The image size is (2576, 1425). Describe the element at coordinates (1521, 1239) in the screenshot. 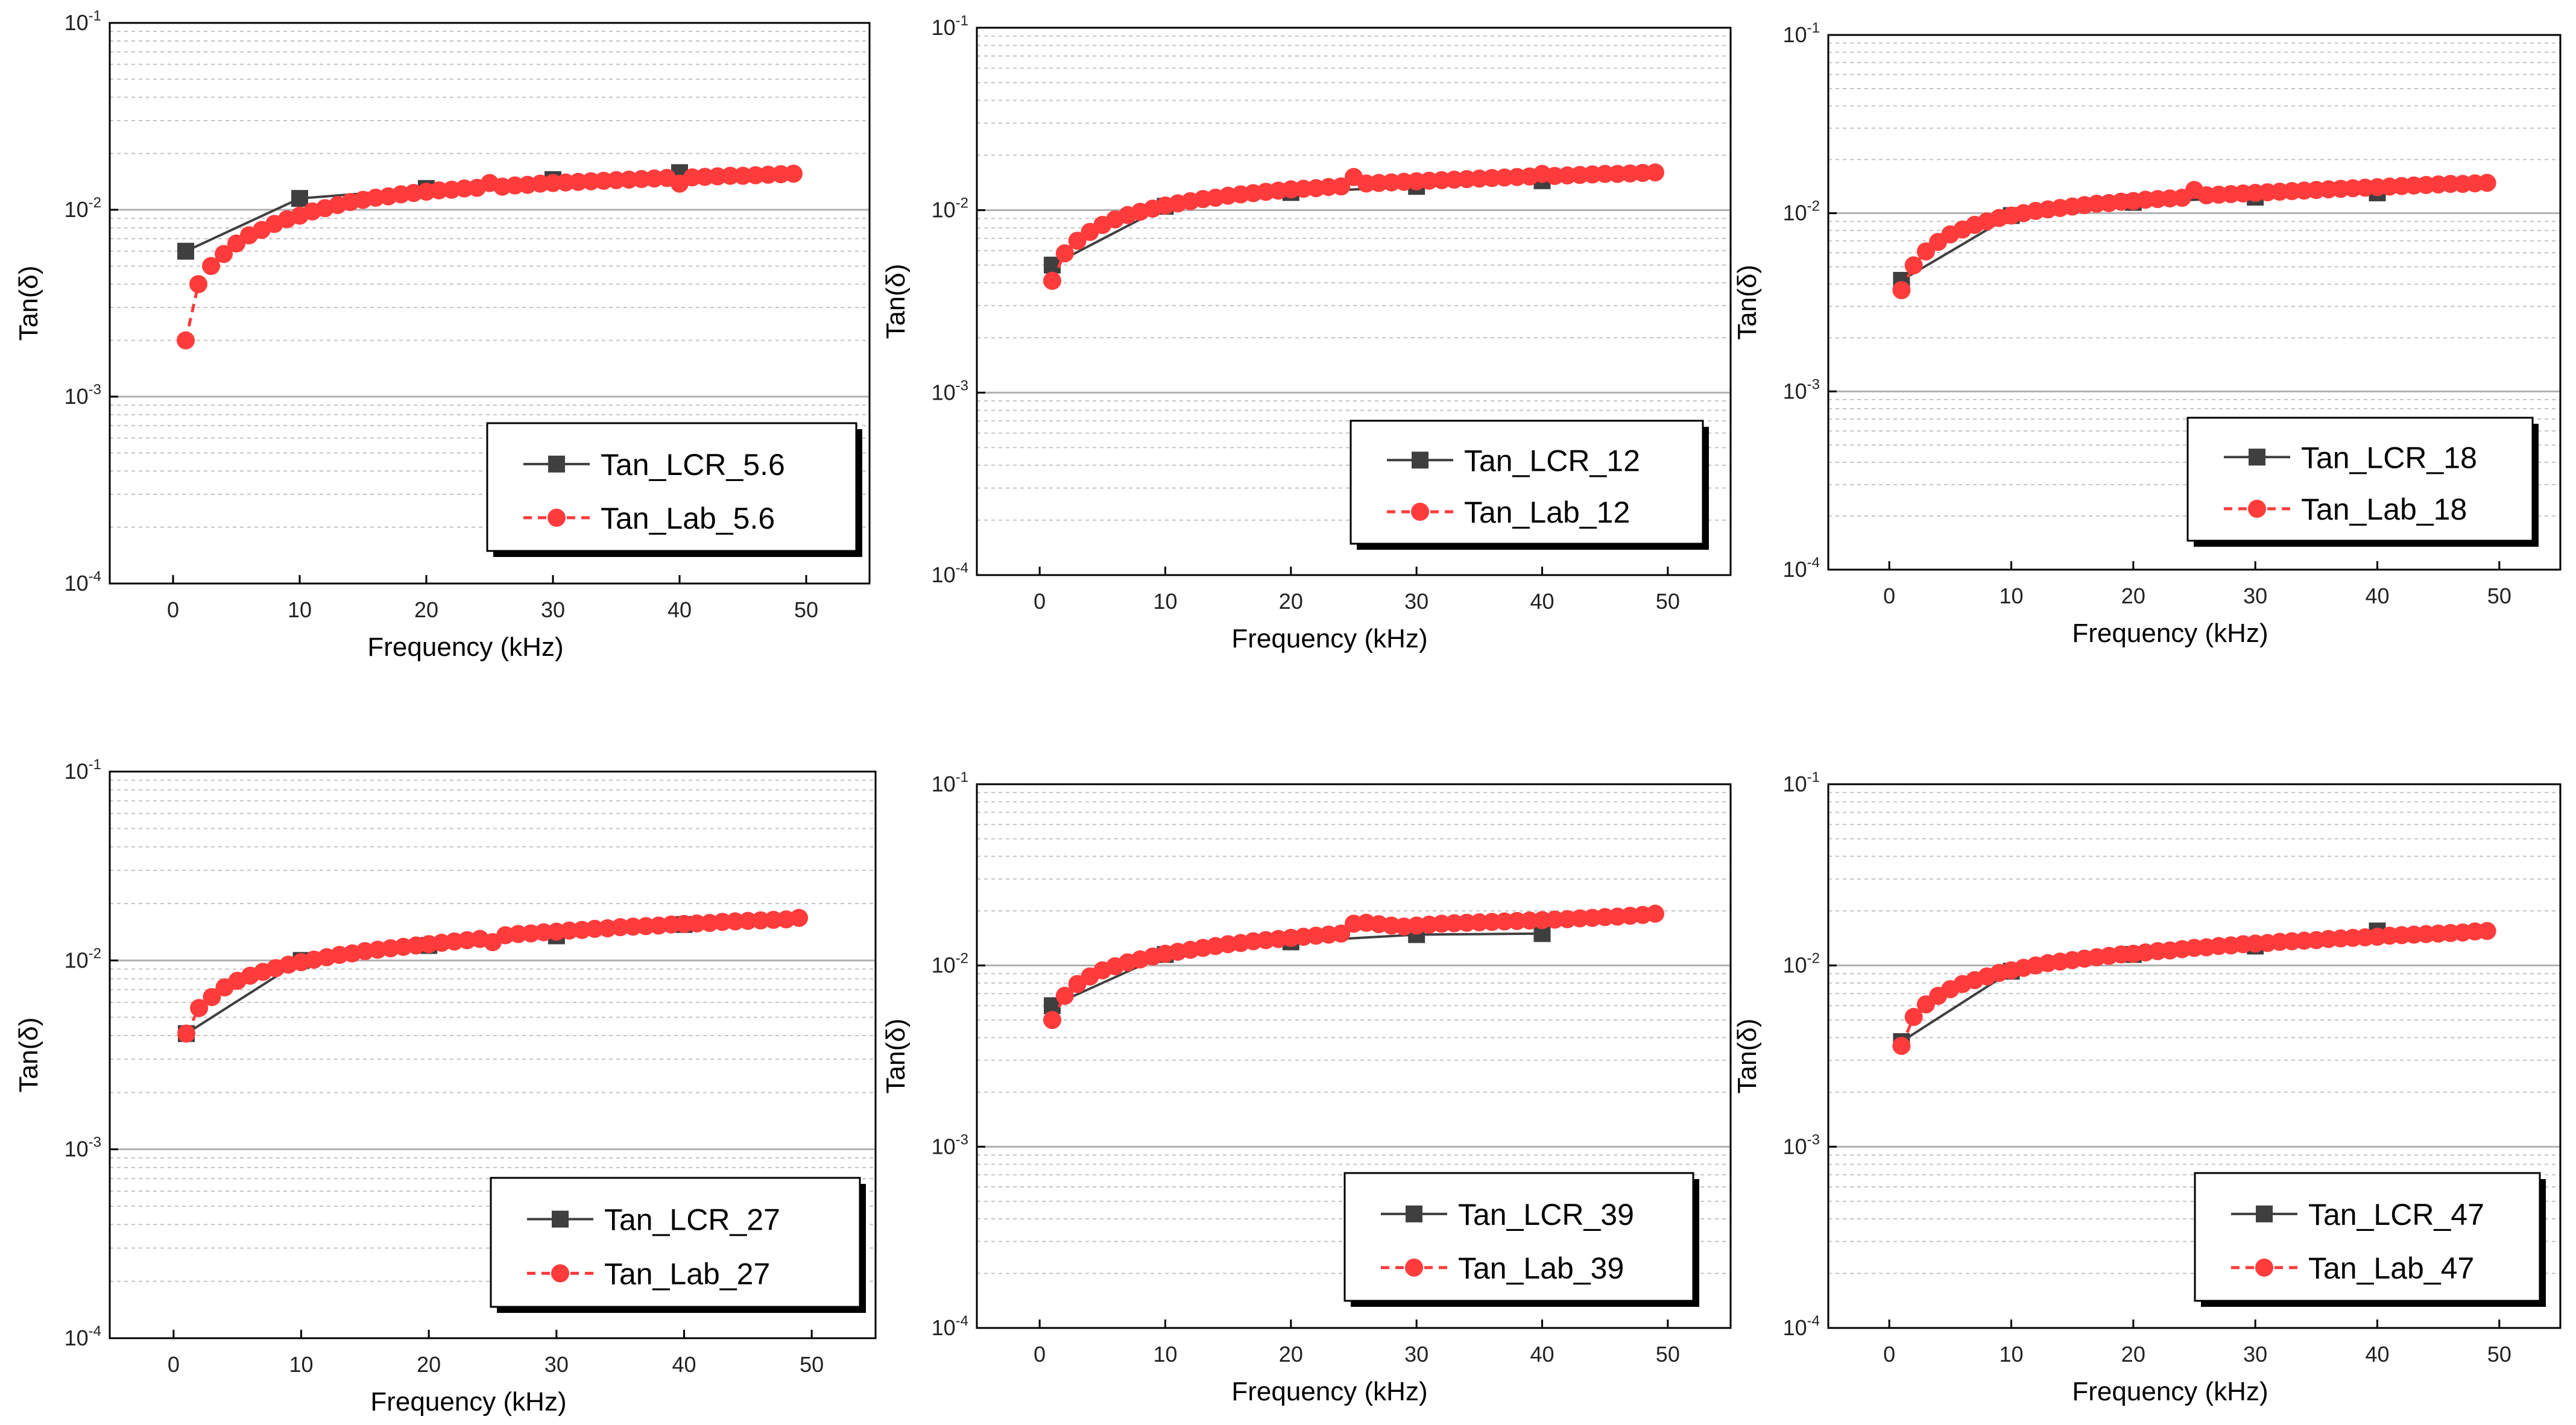

I see `legend: Tan_LCR_39 Tan_Lab_39` at that location.